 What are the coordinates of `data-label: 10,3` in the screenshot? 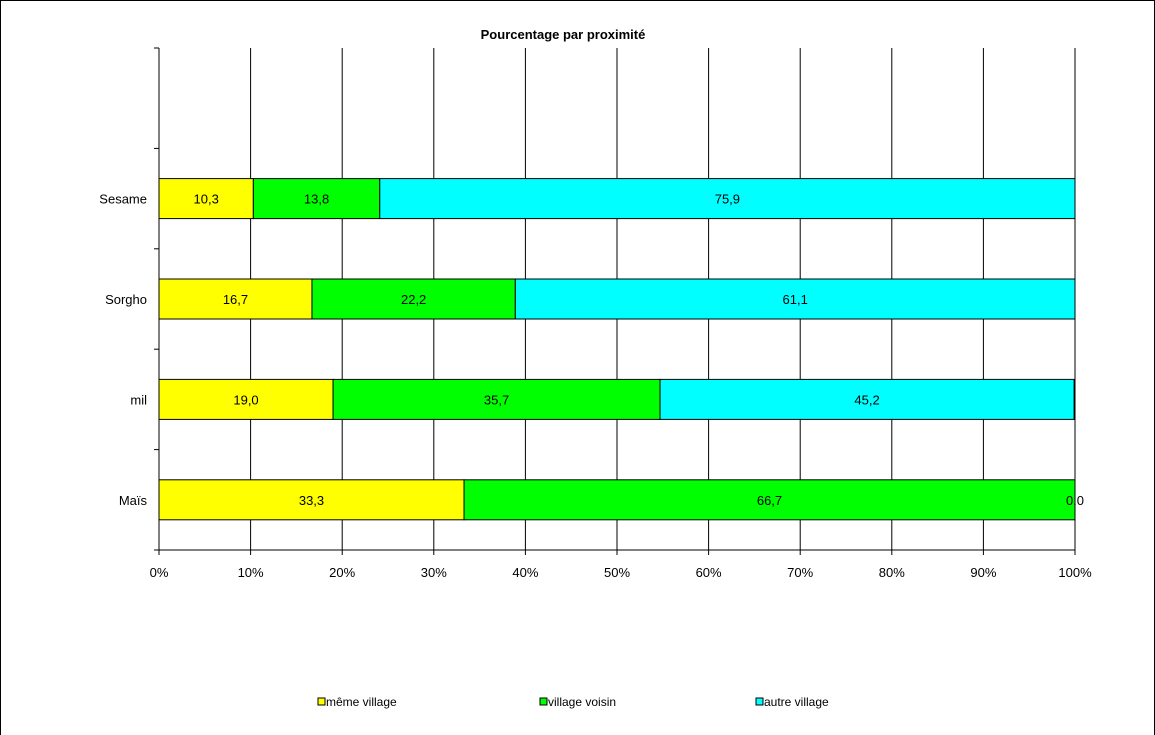 It's located at (206, 199).